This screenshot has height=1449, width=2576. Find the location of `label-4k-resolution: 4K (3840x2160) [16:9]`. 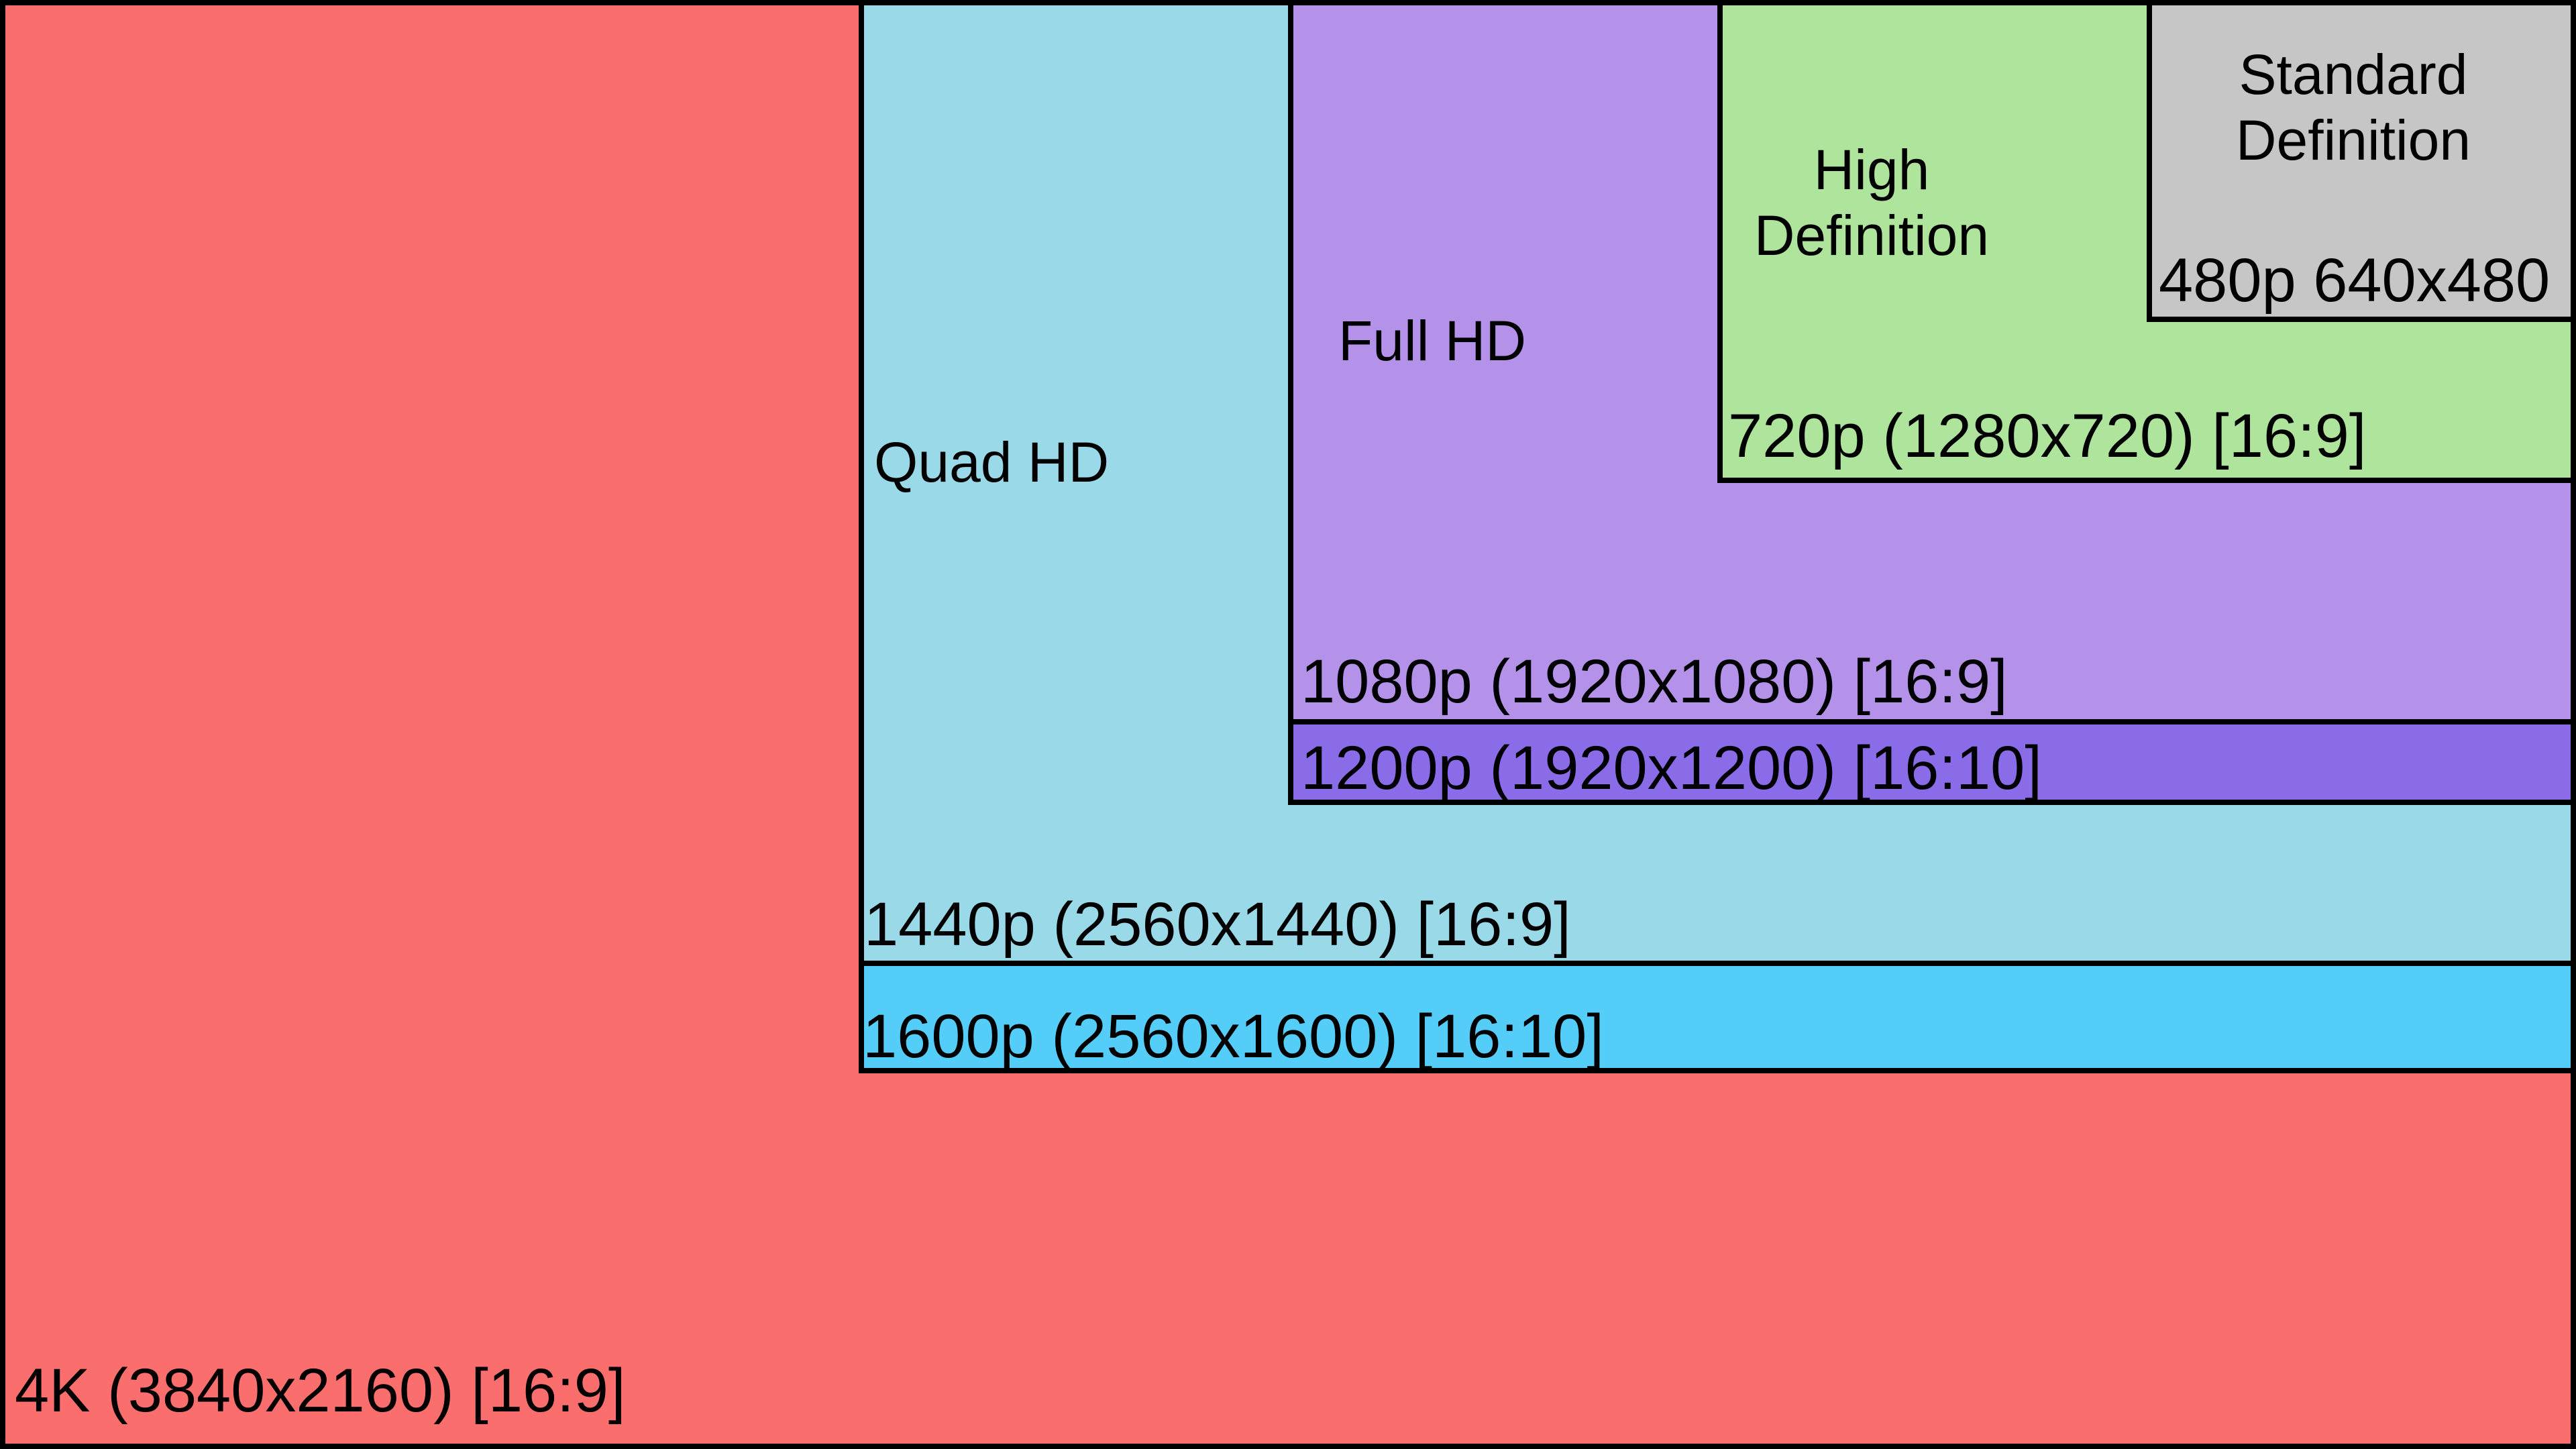

label-4k-resolution: 4K (3840x2160) [16:9] is located at coordinates (320, 1390).